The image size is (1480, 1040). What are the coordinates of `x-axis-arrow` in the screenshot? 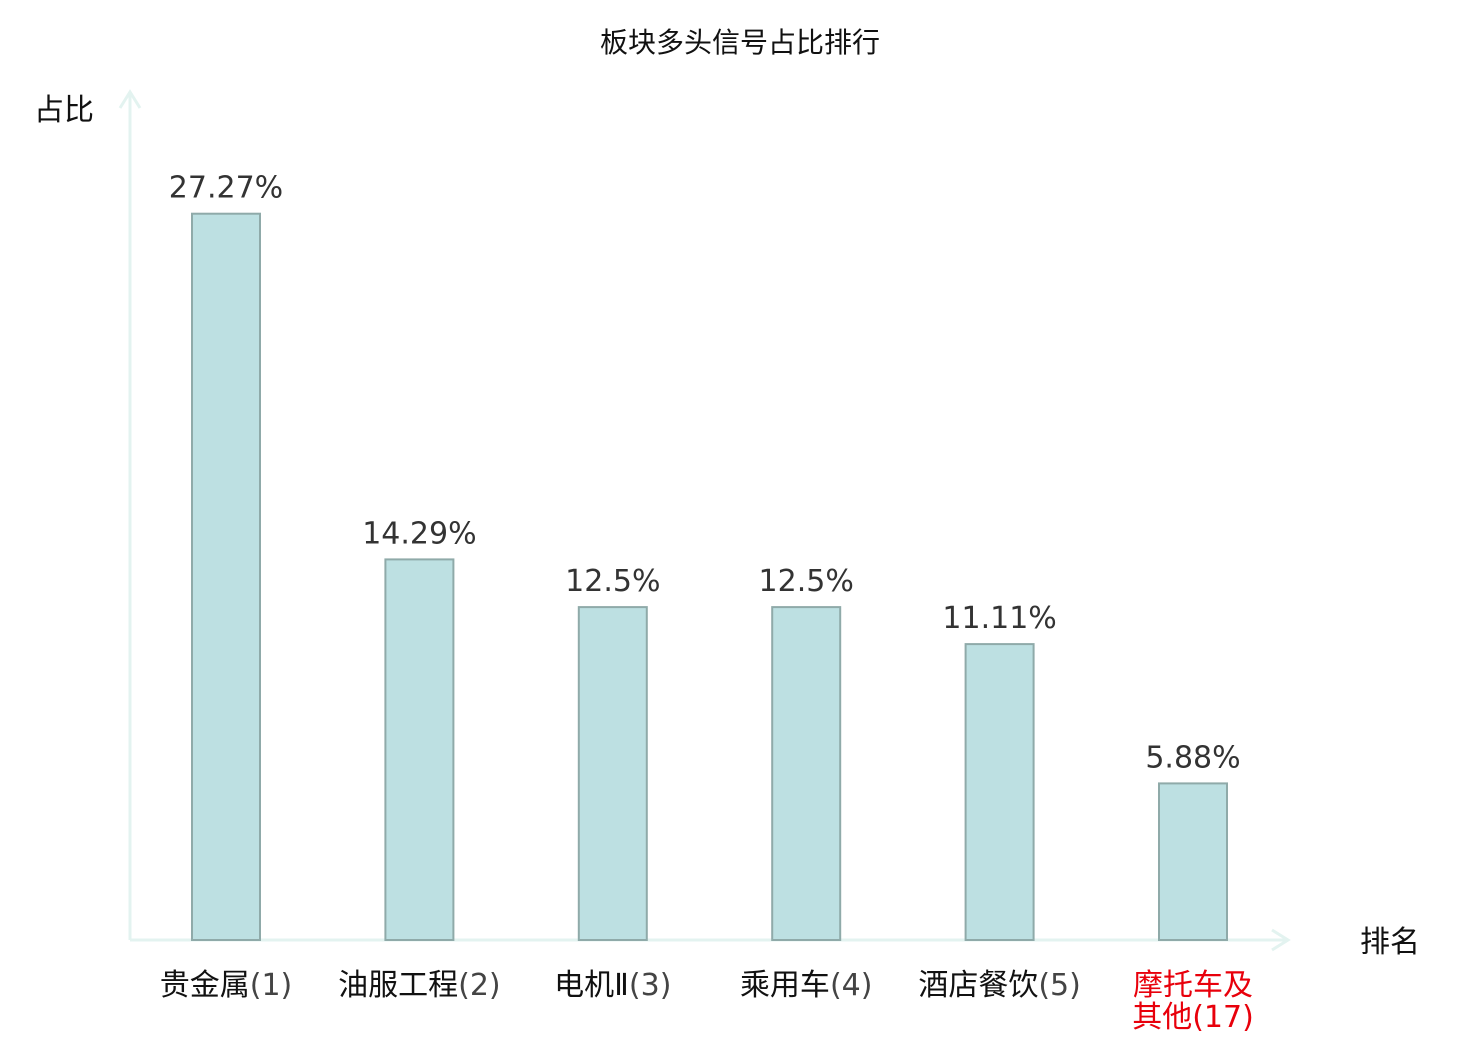 It's located at (1281, 940).